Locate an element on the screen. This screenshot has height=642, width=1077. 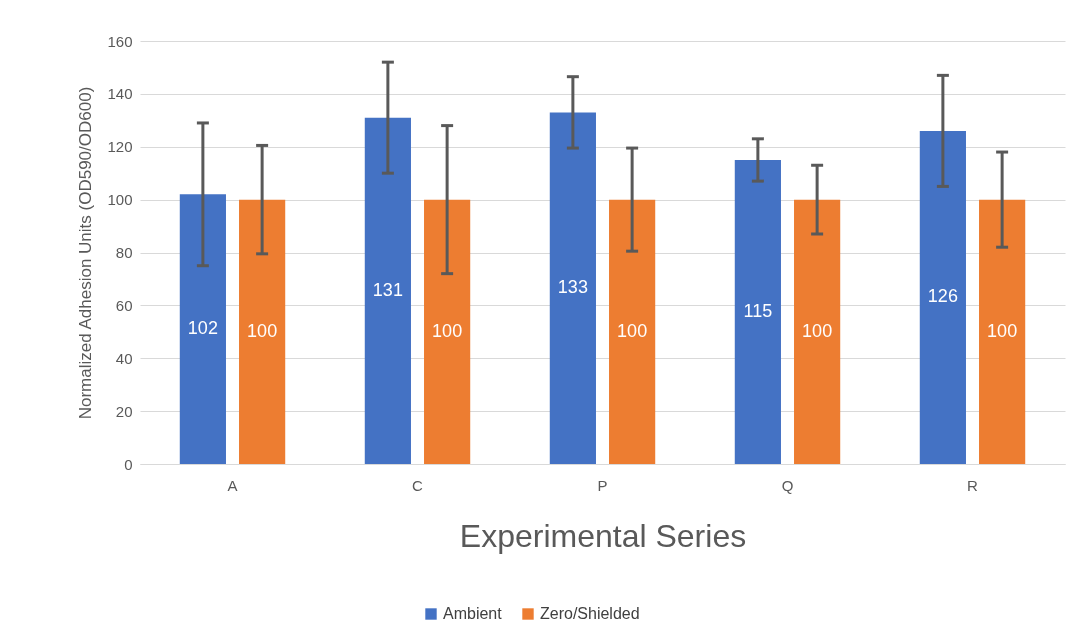
y-axis-title: Normalized Adhesion Units (OD590/OD600) is located at coordinates (86, 253).